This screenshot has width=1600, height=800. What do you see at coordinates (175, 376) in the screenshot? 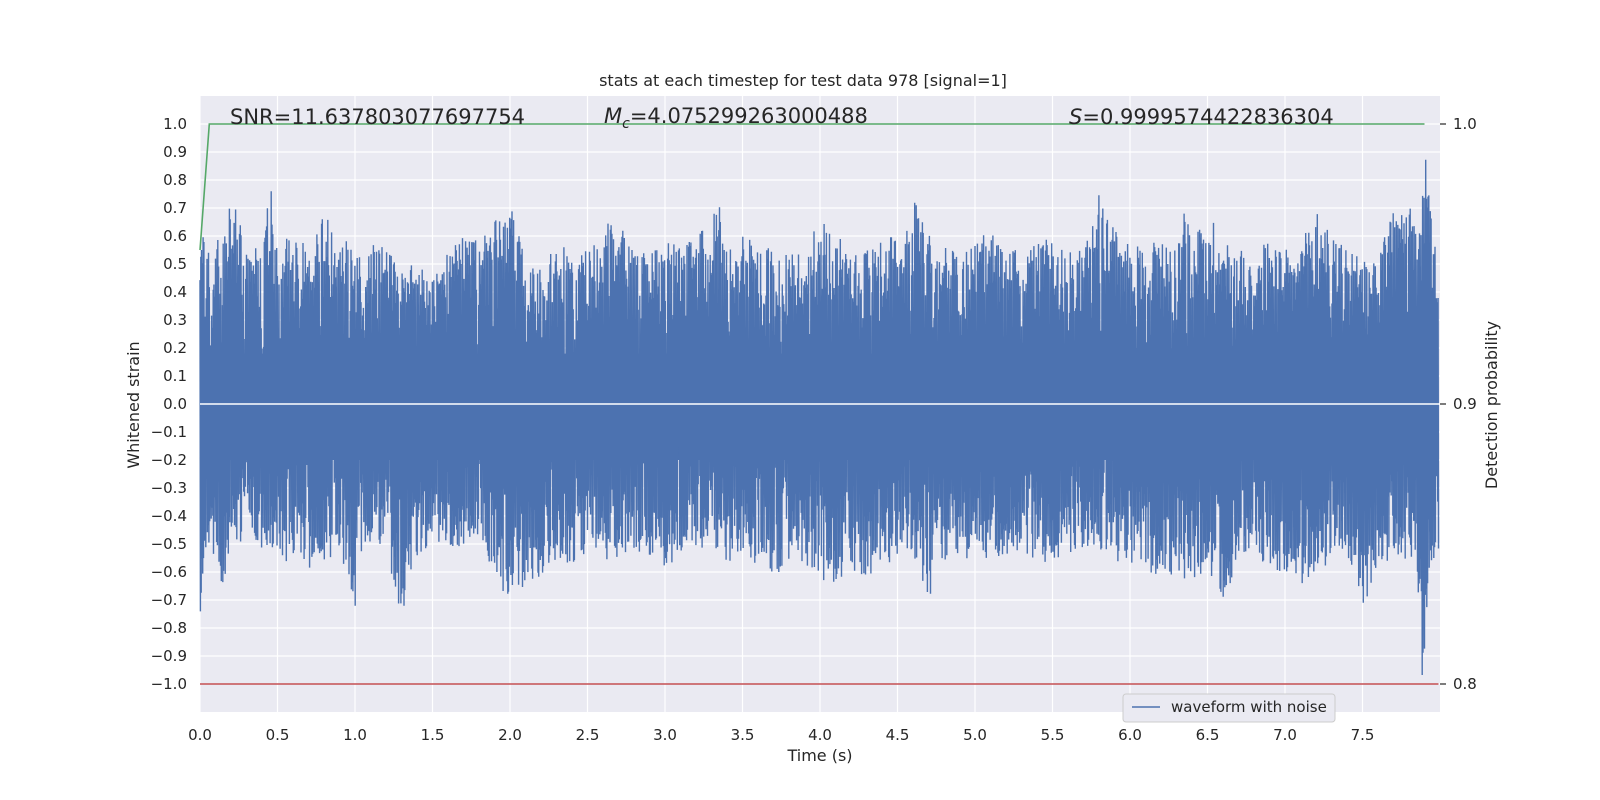
I see `y-tick-label: 0.1` at bounding box center [175, 376].